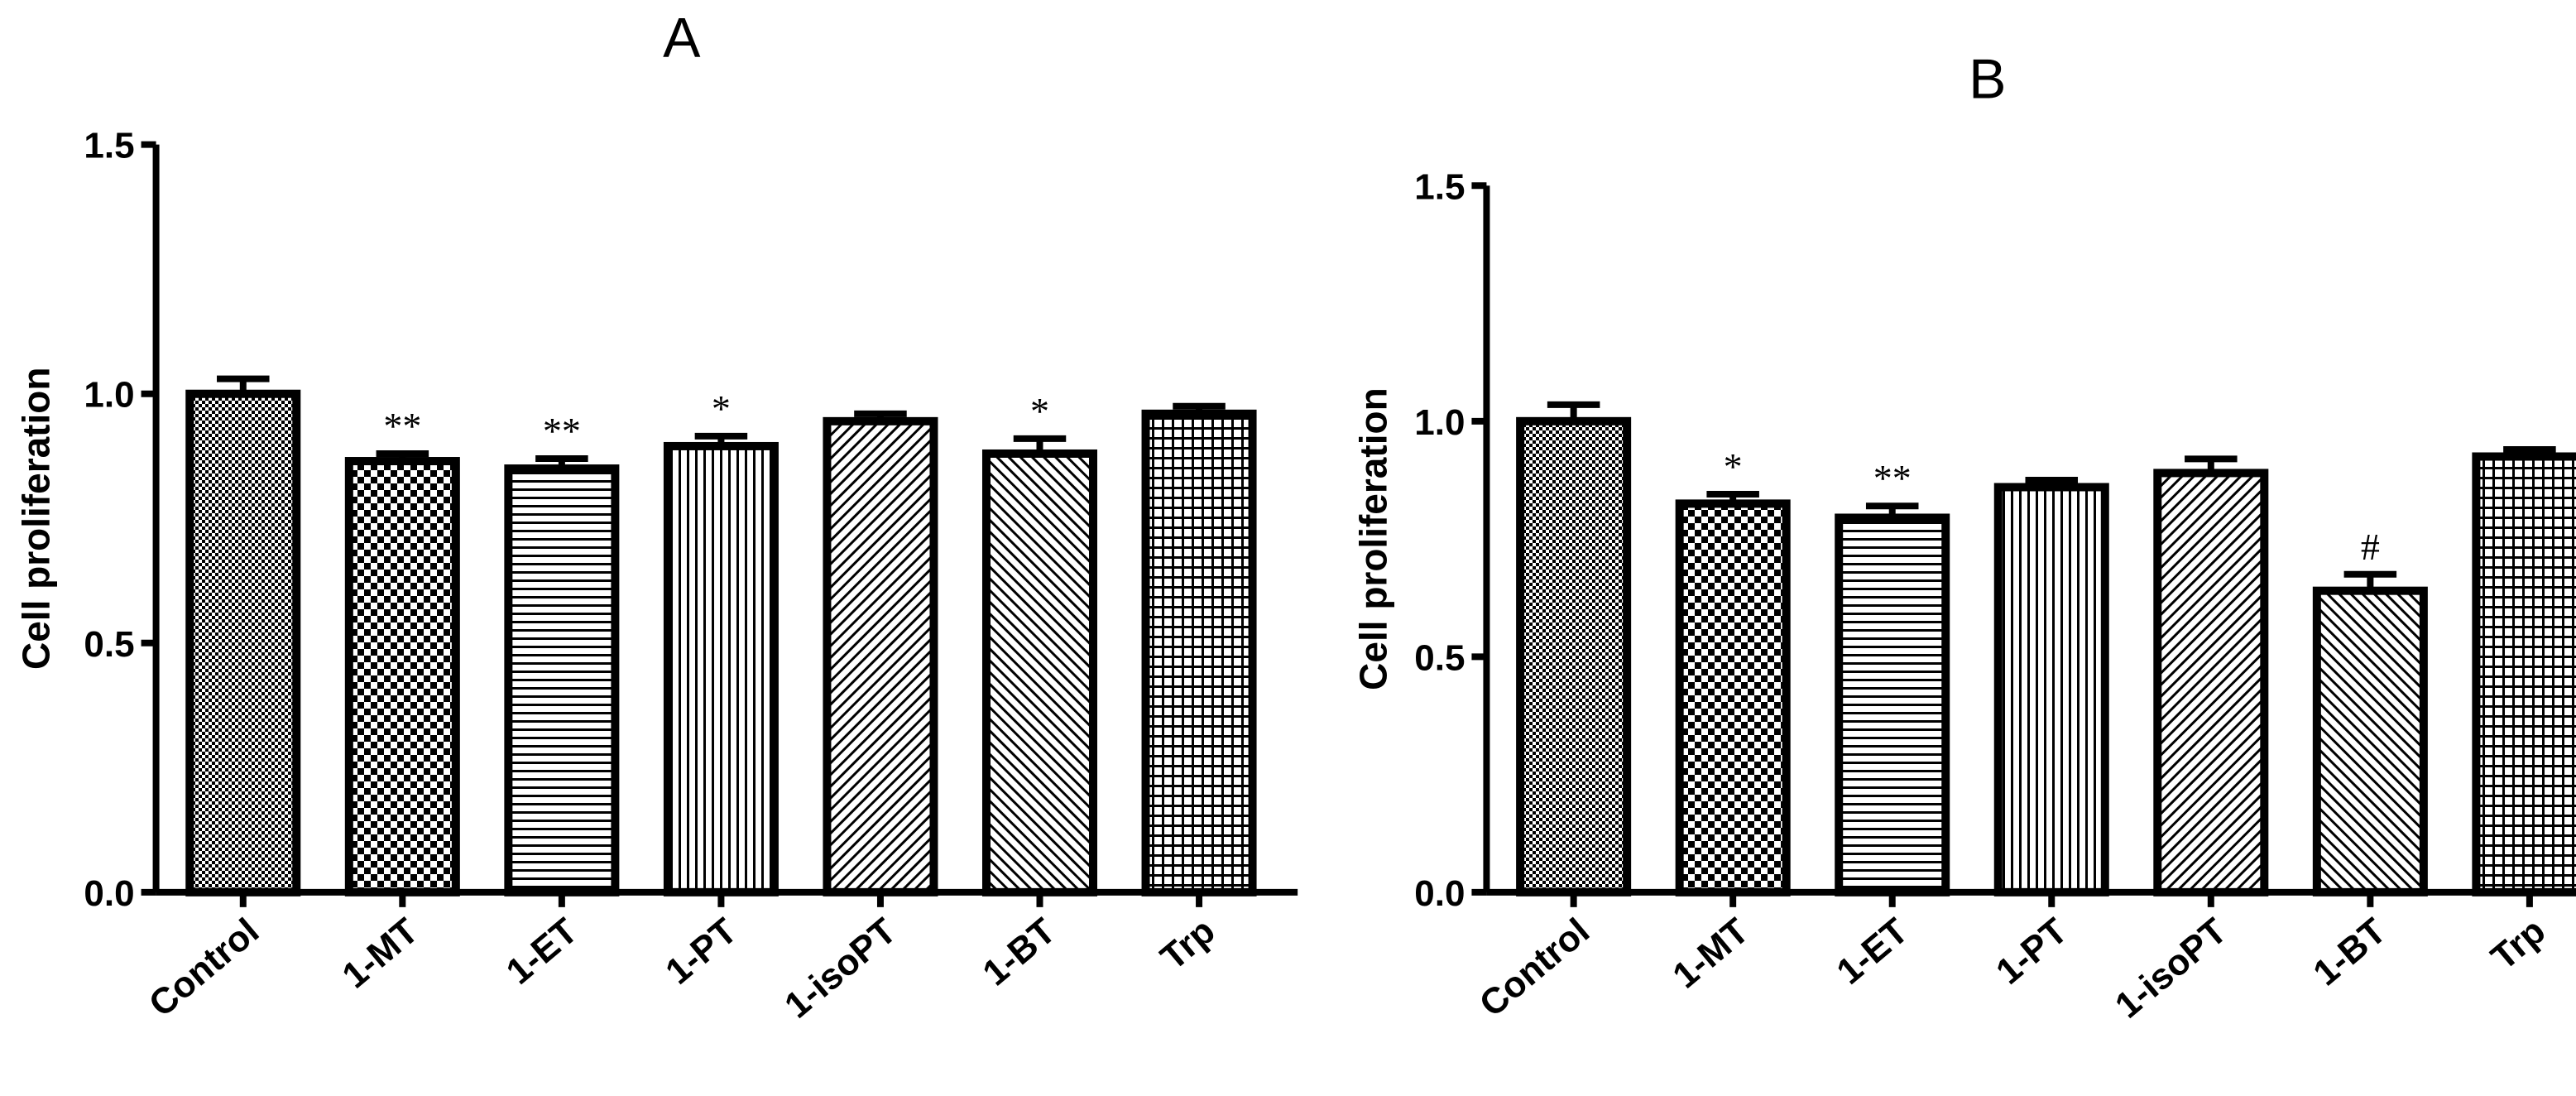  Describe the element at coordinates (2371, 547) in the screenshot. I see `significance-mark: #` at that location.